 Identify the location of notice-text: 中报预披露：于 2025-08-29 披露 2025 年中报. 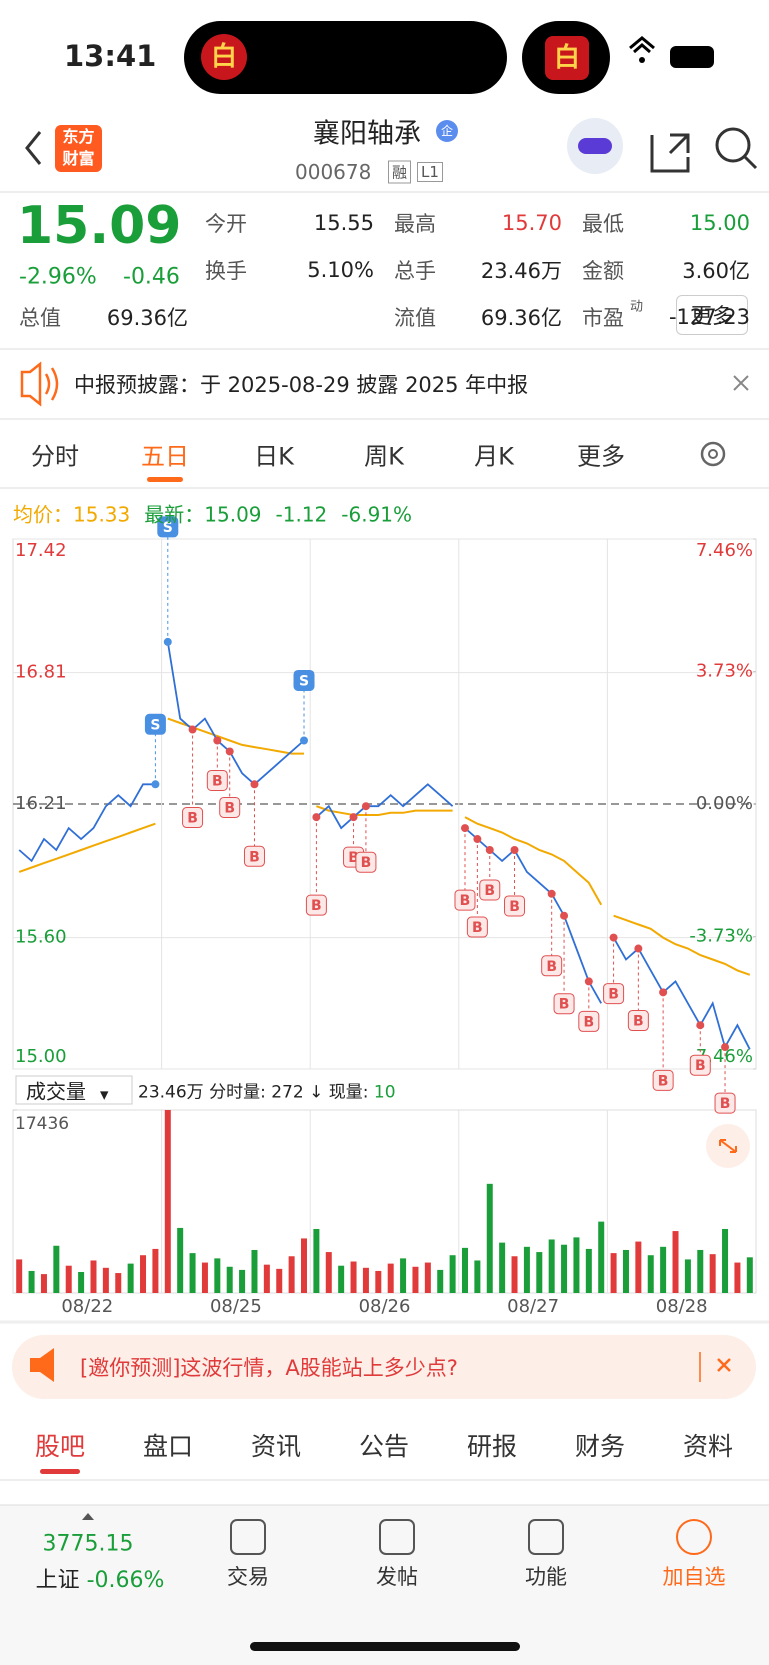
(301, 385).